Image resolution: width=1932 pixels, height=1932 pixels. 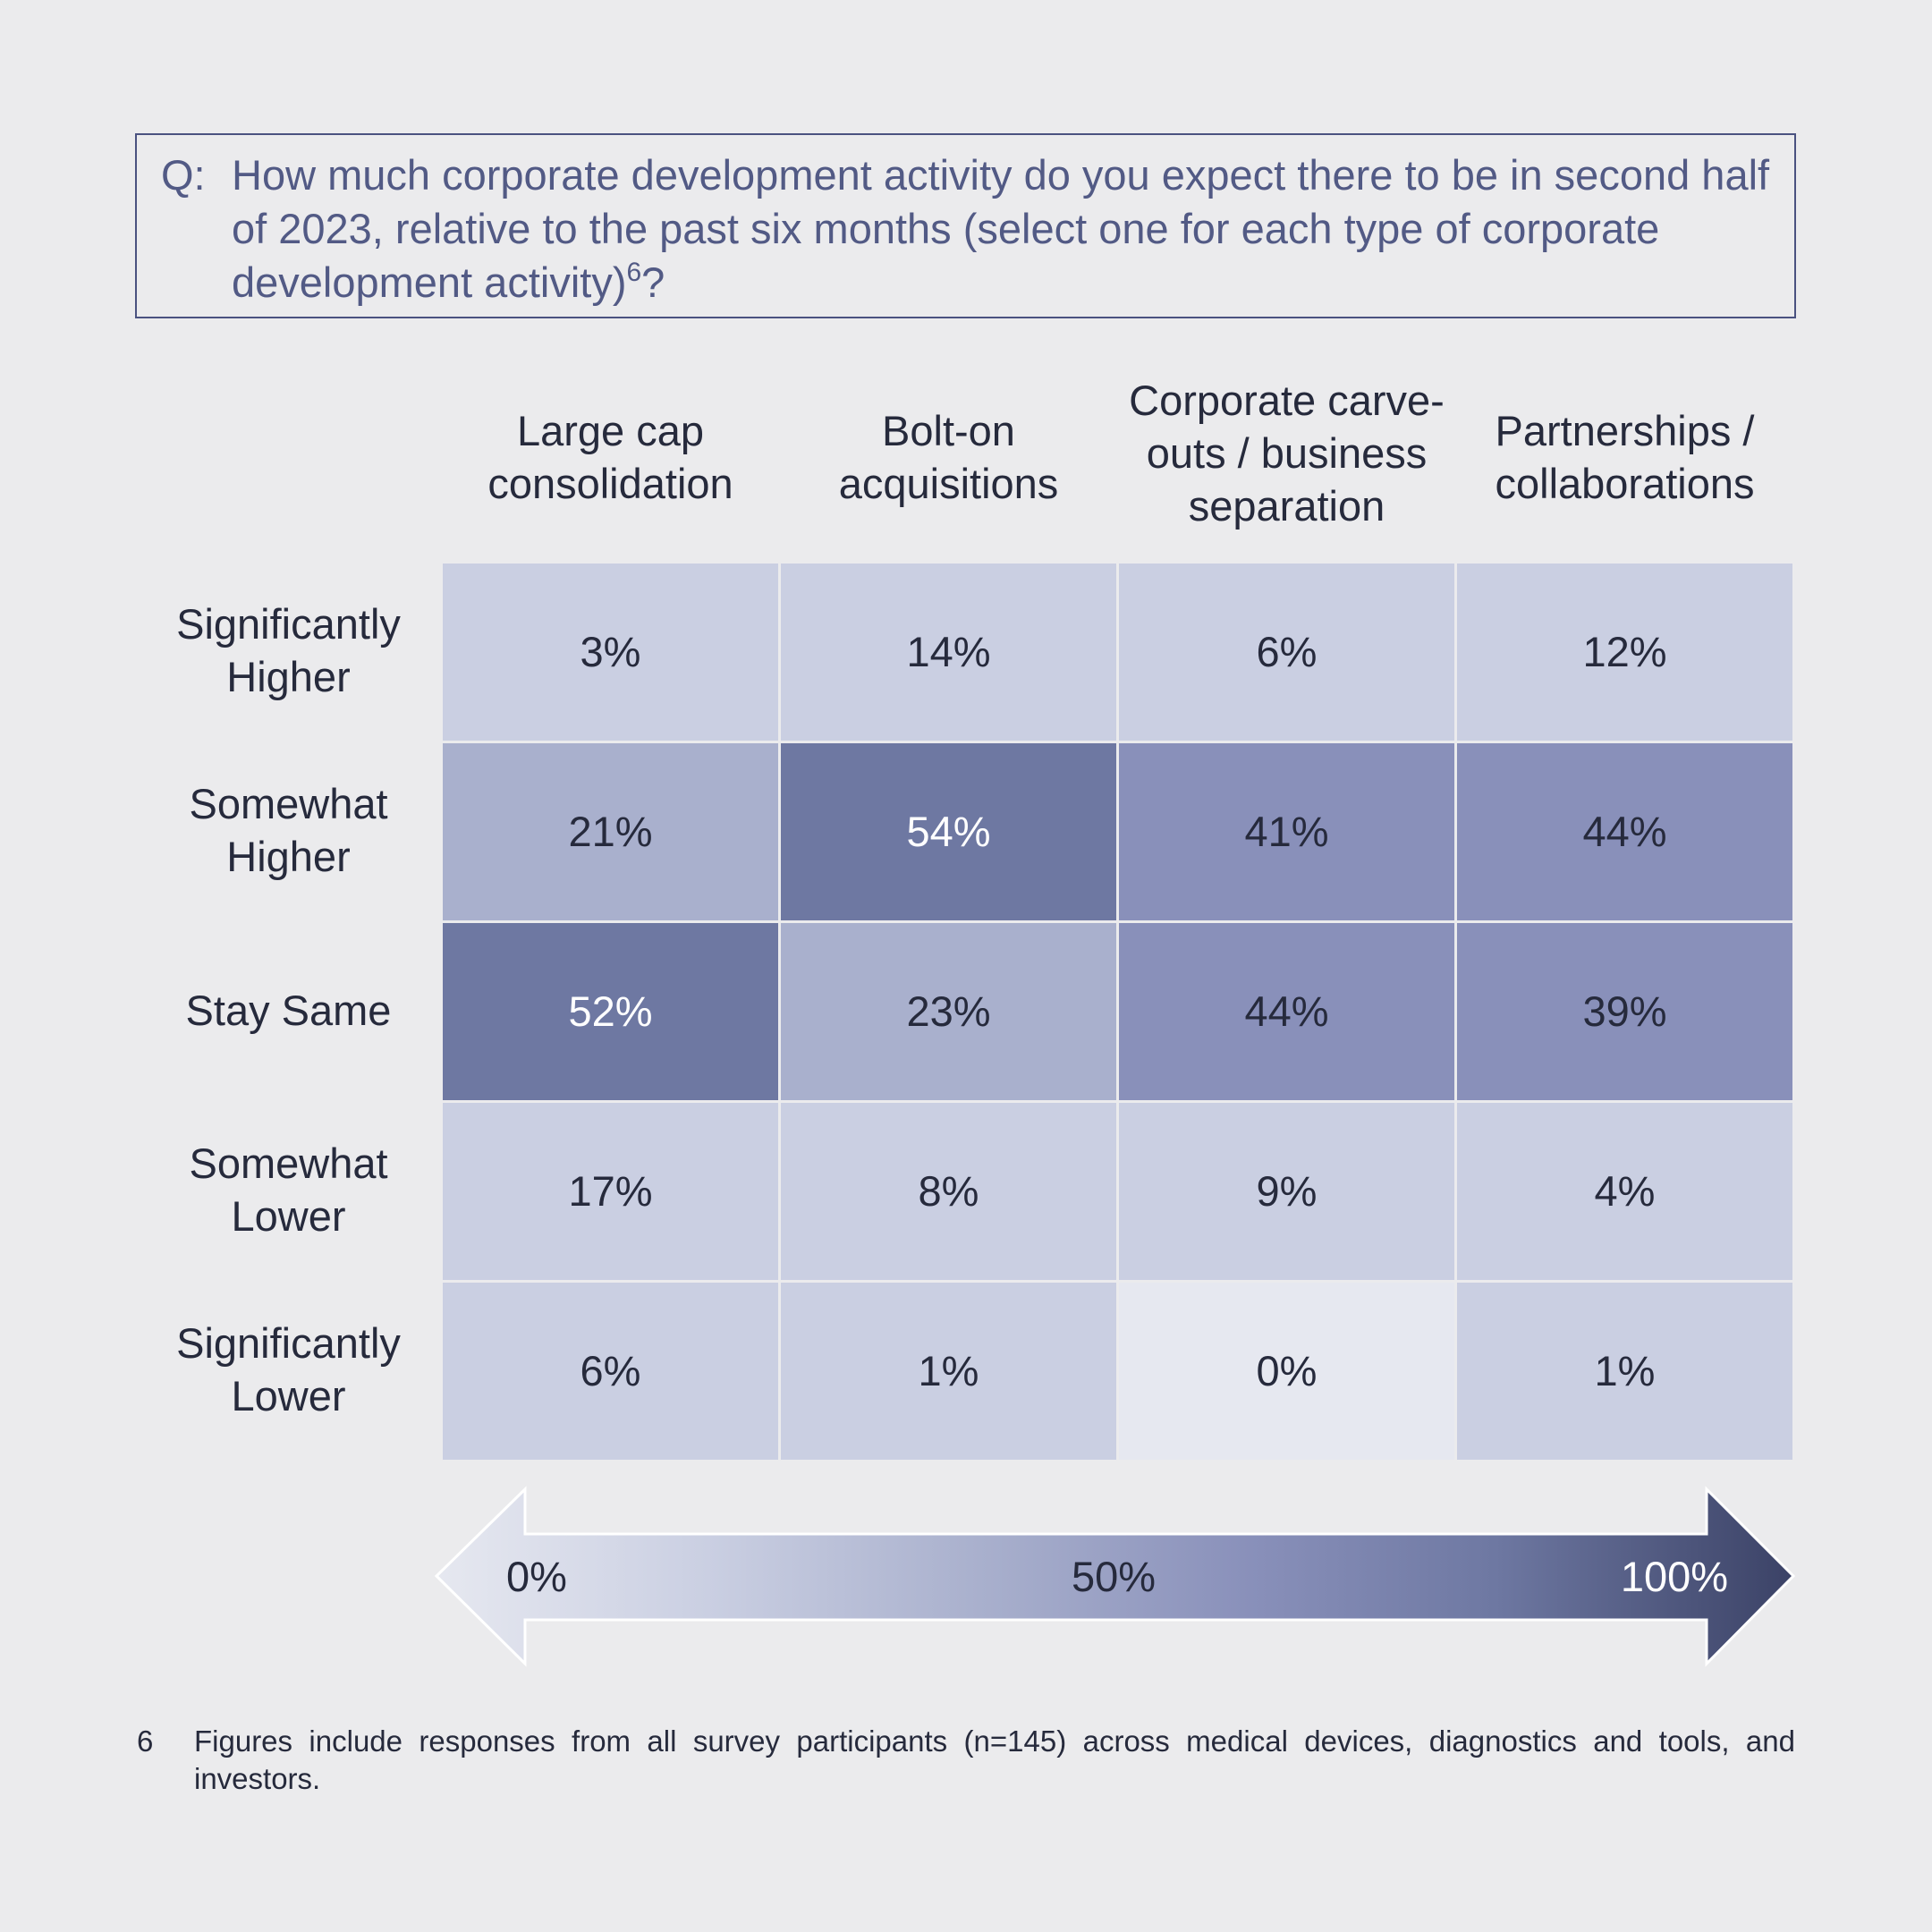 What do you see at coordinates (948, 483) in the screenshot?
I see `column-header-line: acquisitions` at bounding box center [948, 483].